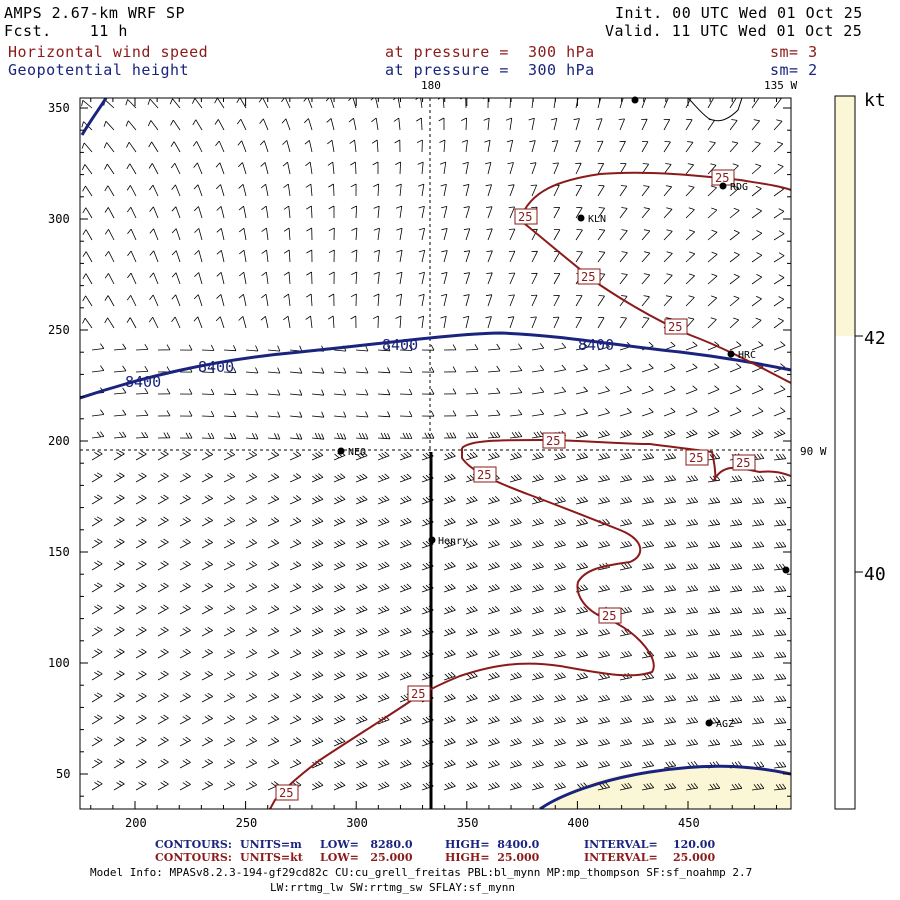 This screenshot has width=900, height=900. I want to click on height-label: 8400, so click(400, 345).